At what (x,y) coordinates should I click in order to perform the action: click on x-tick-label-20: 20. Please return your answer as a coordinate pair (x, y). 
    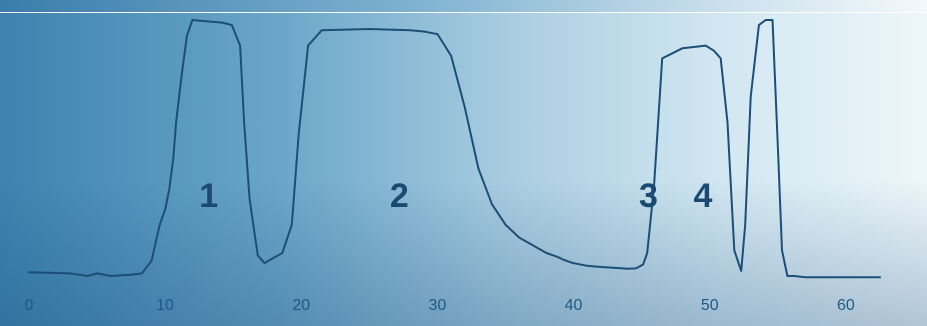
    Looking at the image, I should click on (301, 305).